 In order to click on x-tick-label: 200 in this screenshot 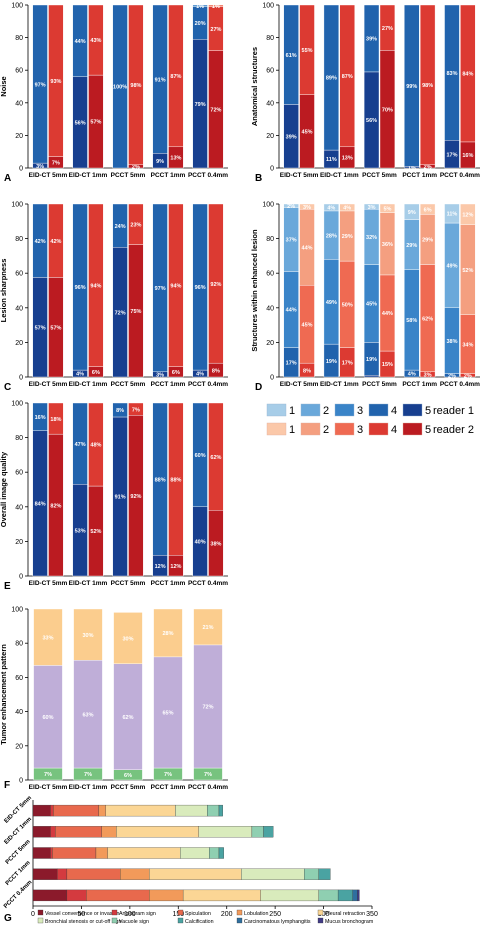, I will do `click(227, 914)`.